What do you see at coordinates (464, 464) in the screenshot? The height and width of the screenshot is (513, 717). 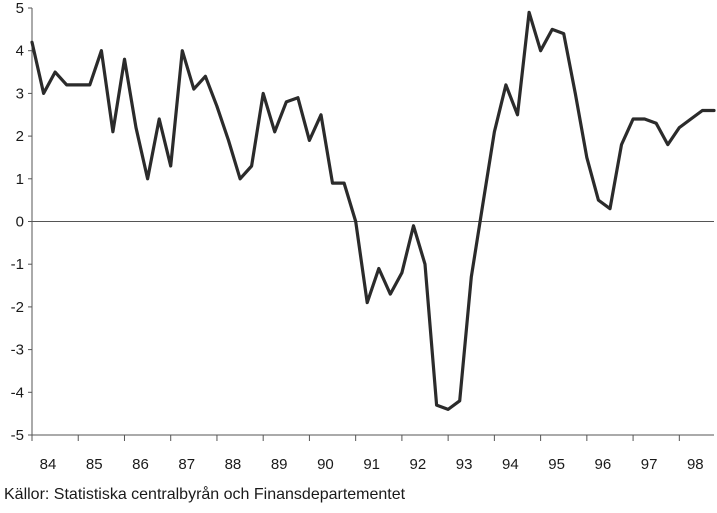 I see `x-tick-label: 93` at bounding box center [464, 464].